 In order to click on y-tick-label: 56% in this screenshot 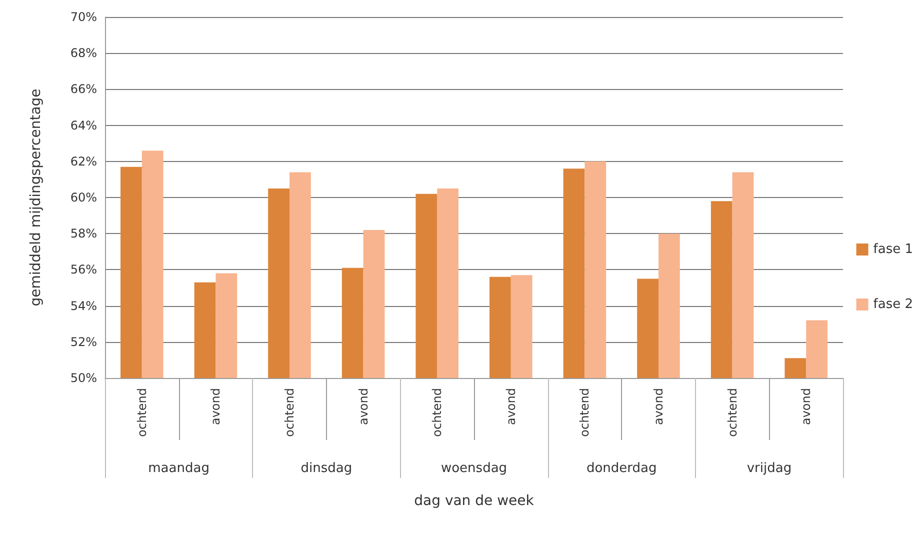, I will do `click(83, 269)`.